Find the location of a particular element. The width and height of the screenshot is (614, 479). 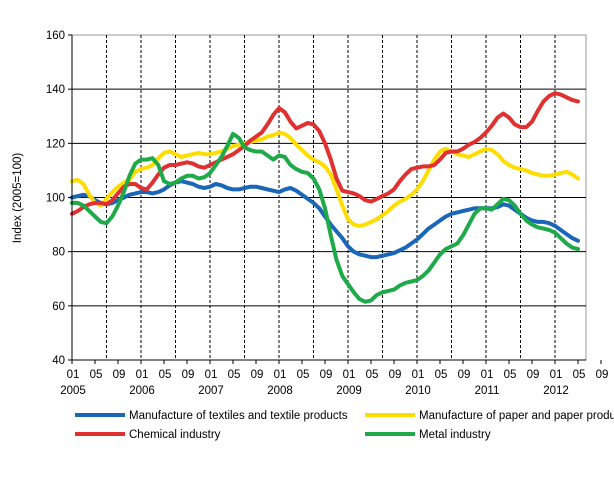

y-tick-label: 140 is located at coordinates (55, 90).